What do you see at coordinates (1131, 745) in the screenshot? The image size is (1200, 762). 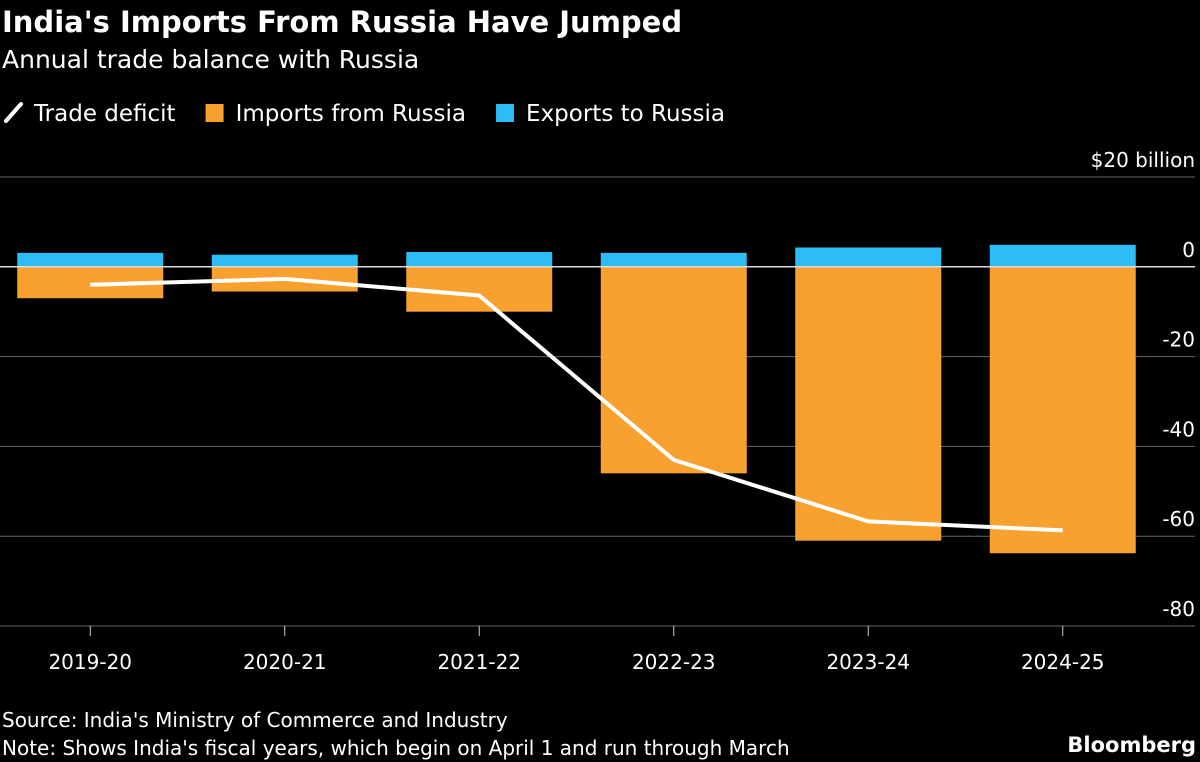 I see `brand: Bloomberg` at bounding box center [1131, 745].